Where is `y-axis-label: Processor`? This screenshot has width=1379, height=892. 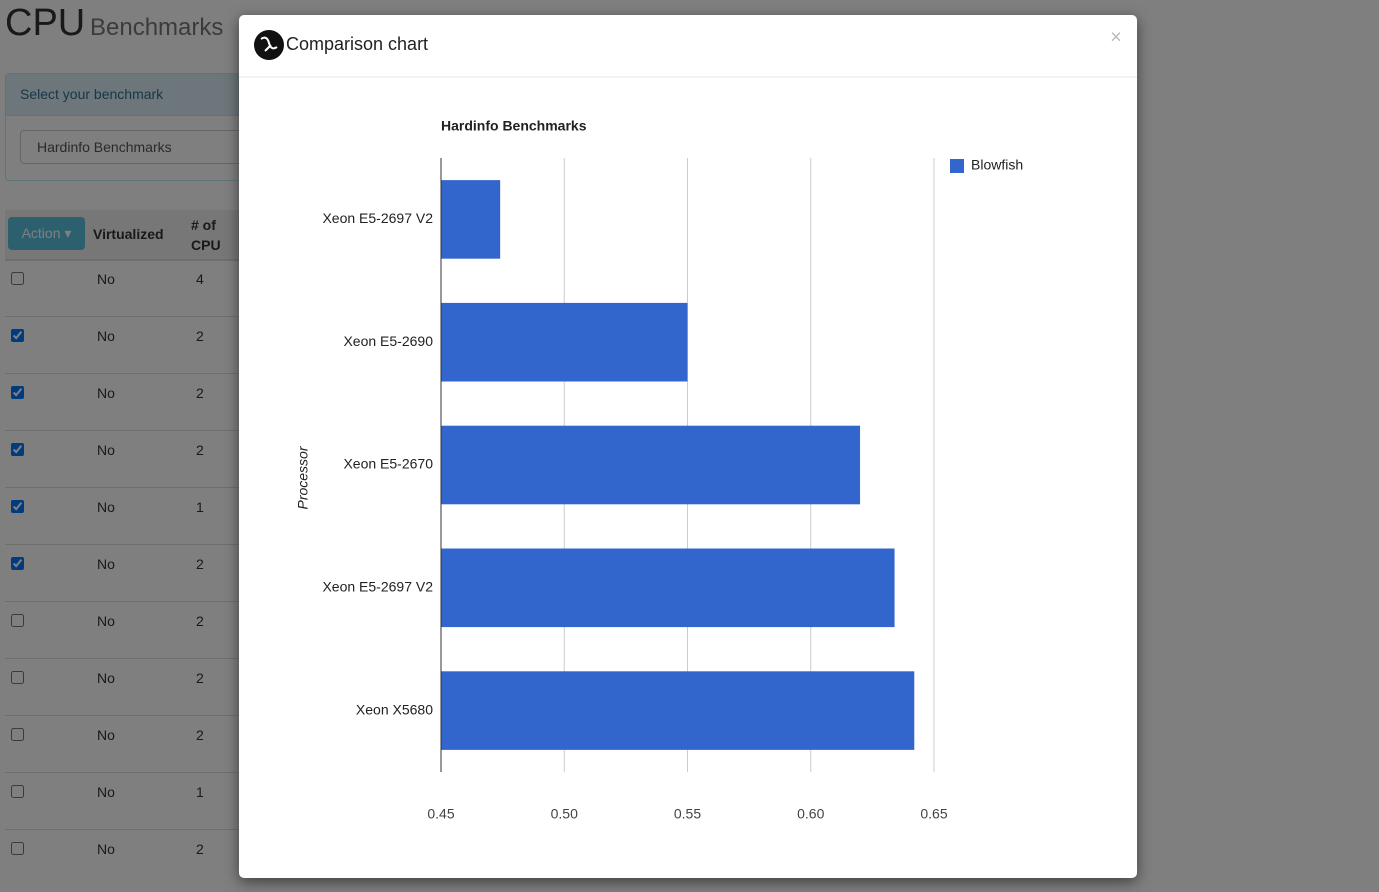 y-axis-label: Processor is located at coordinates (303, 477).